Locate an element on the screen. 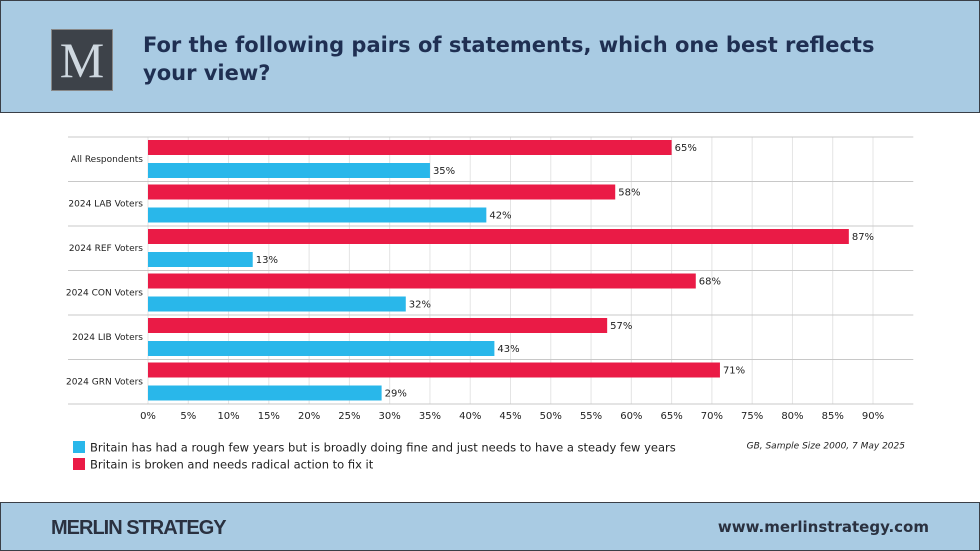 This screenshot has height=551, width=980. data-label: 42% is located at coordinates (500, 216).